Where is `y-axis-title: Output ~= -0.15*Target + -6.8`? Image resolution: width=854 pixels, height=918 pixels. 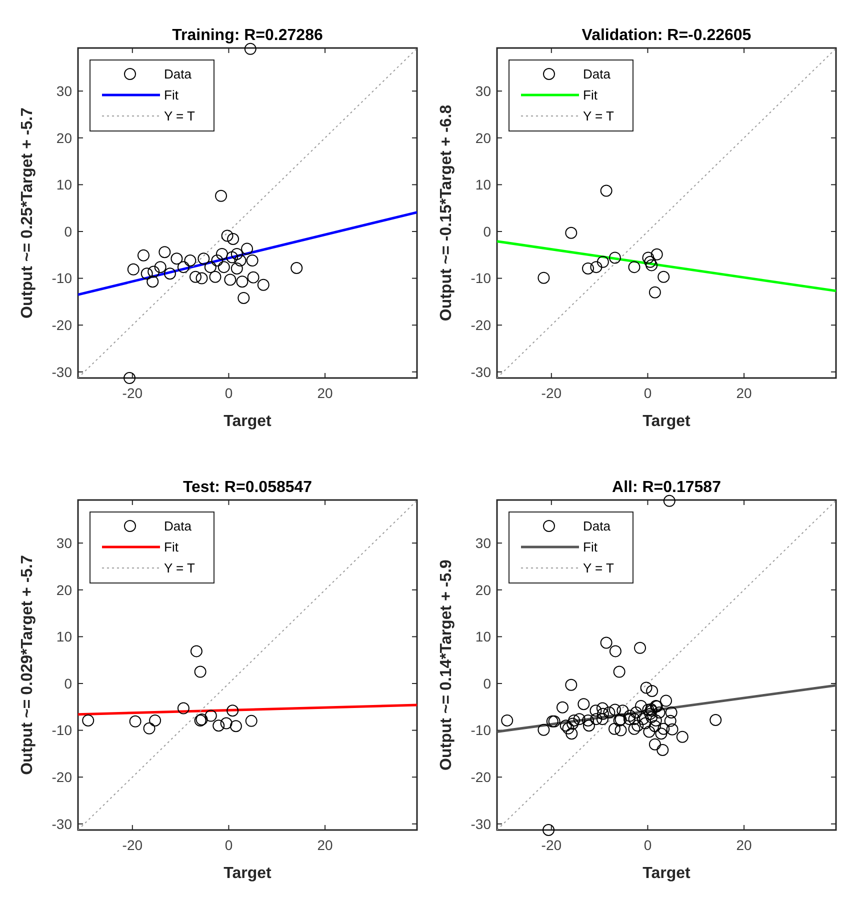 y-axis-title: Output ~= -0.15*Target + -6.8 is located at coordinates (446, 213).